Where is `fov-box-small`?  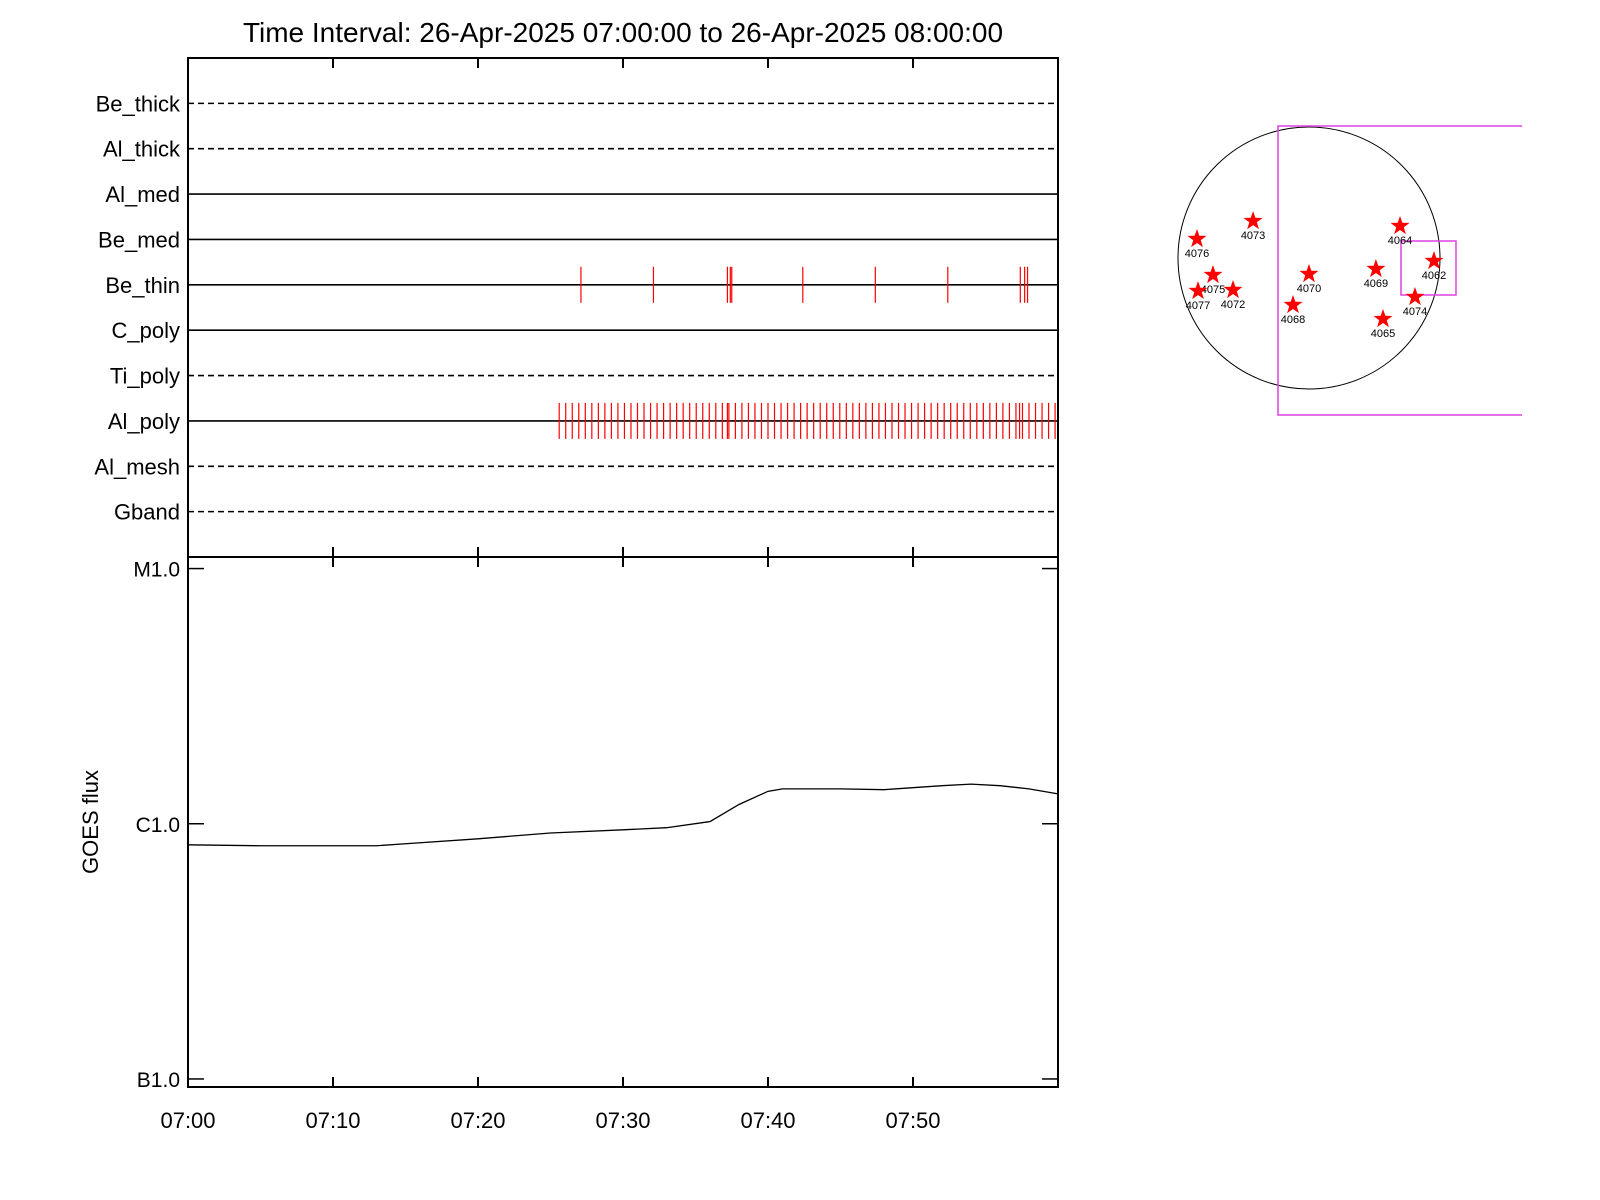 fov-box-small is located at coordinates (1428, 268).